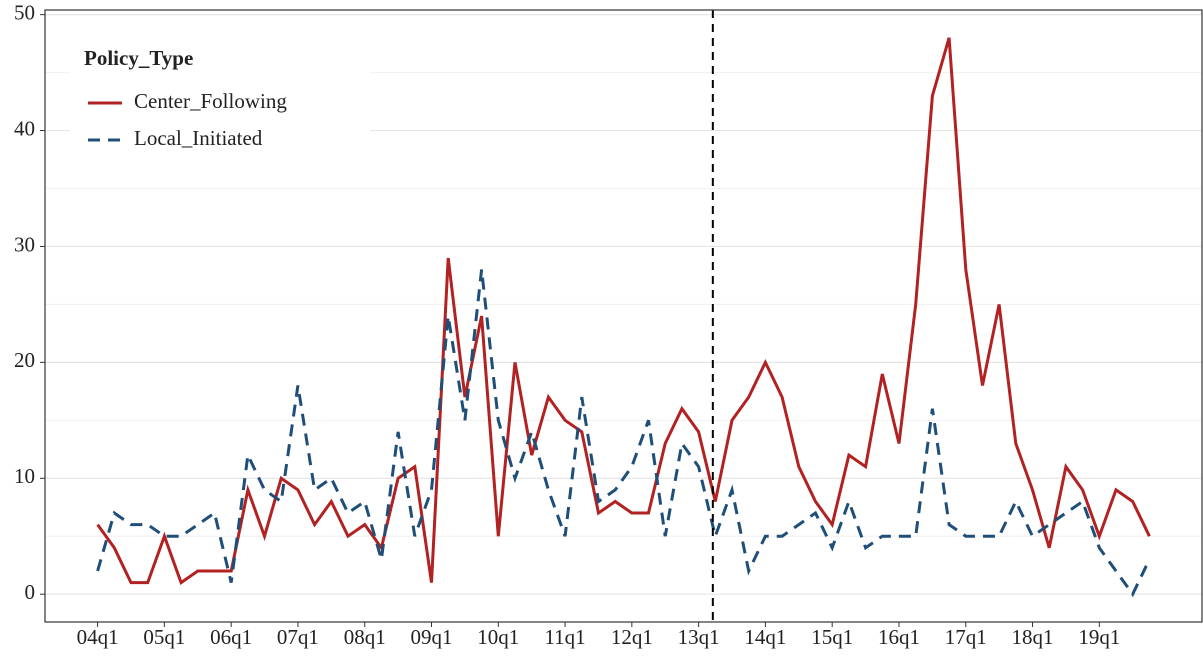 The width and height of the screenshot is (1203, 660). I want to click on y-tick-label: 40, so click(24, 128).